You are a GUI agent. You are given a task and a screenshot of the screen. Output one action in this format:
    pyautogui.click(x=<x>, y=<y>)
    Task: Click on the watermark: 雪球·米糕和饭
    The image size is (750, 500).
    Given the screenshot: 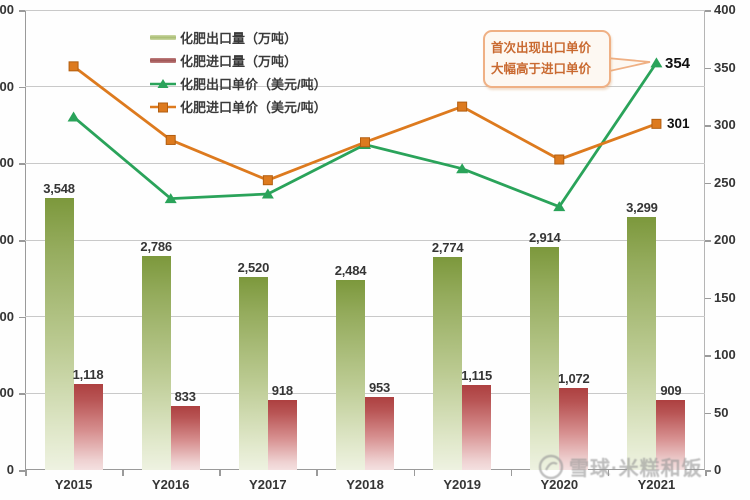 What is the action you would take?
    pyautogui.click(x=620, y=466)
    